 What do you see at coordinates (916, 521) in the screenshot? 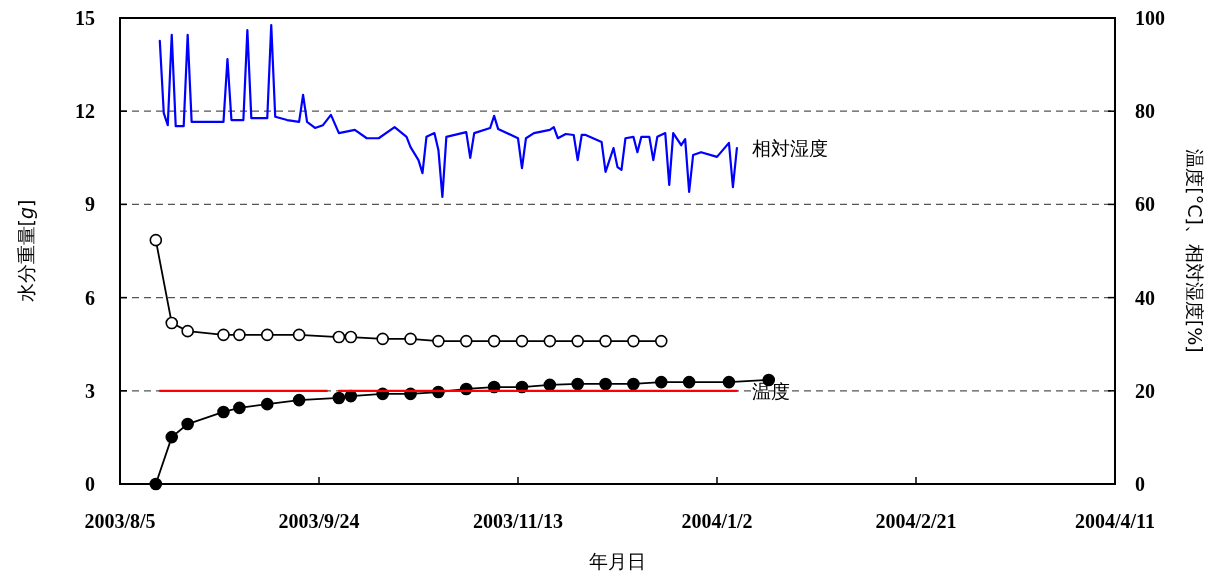
I see `x-tick-label: 2004/2/21` at bounding box center [916, 521].